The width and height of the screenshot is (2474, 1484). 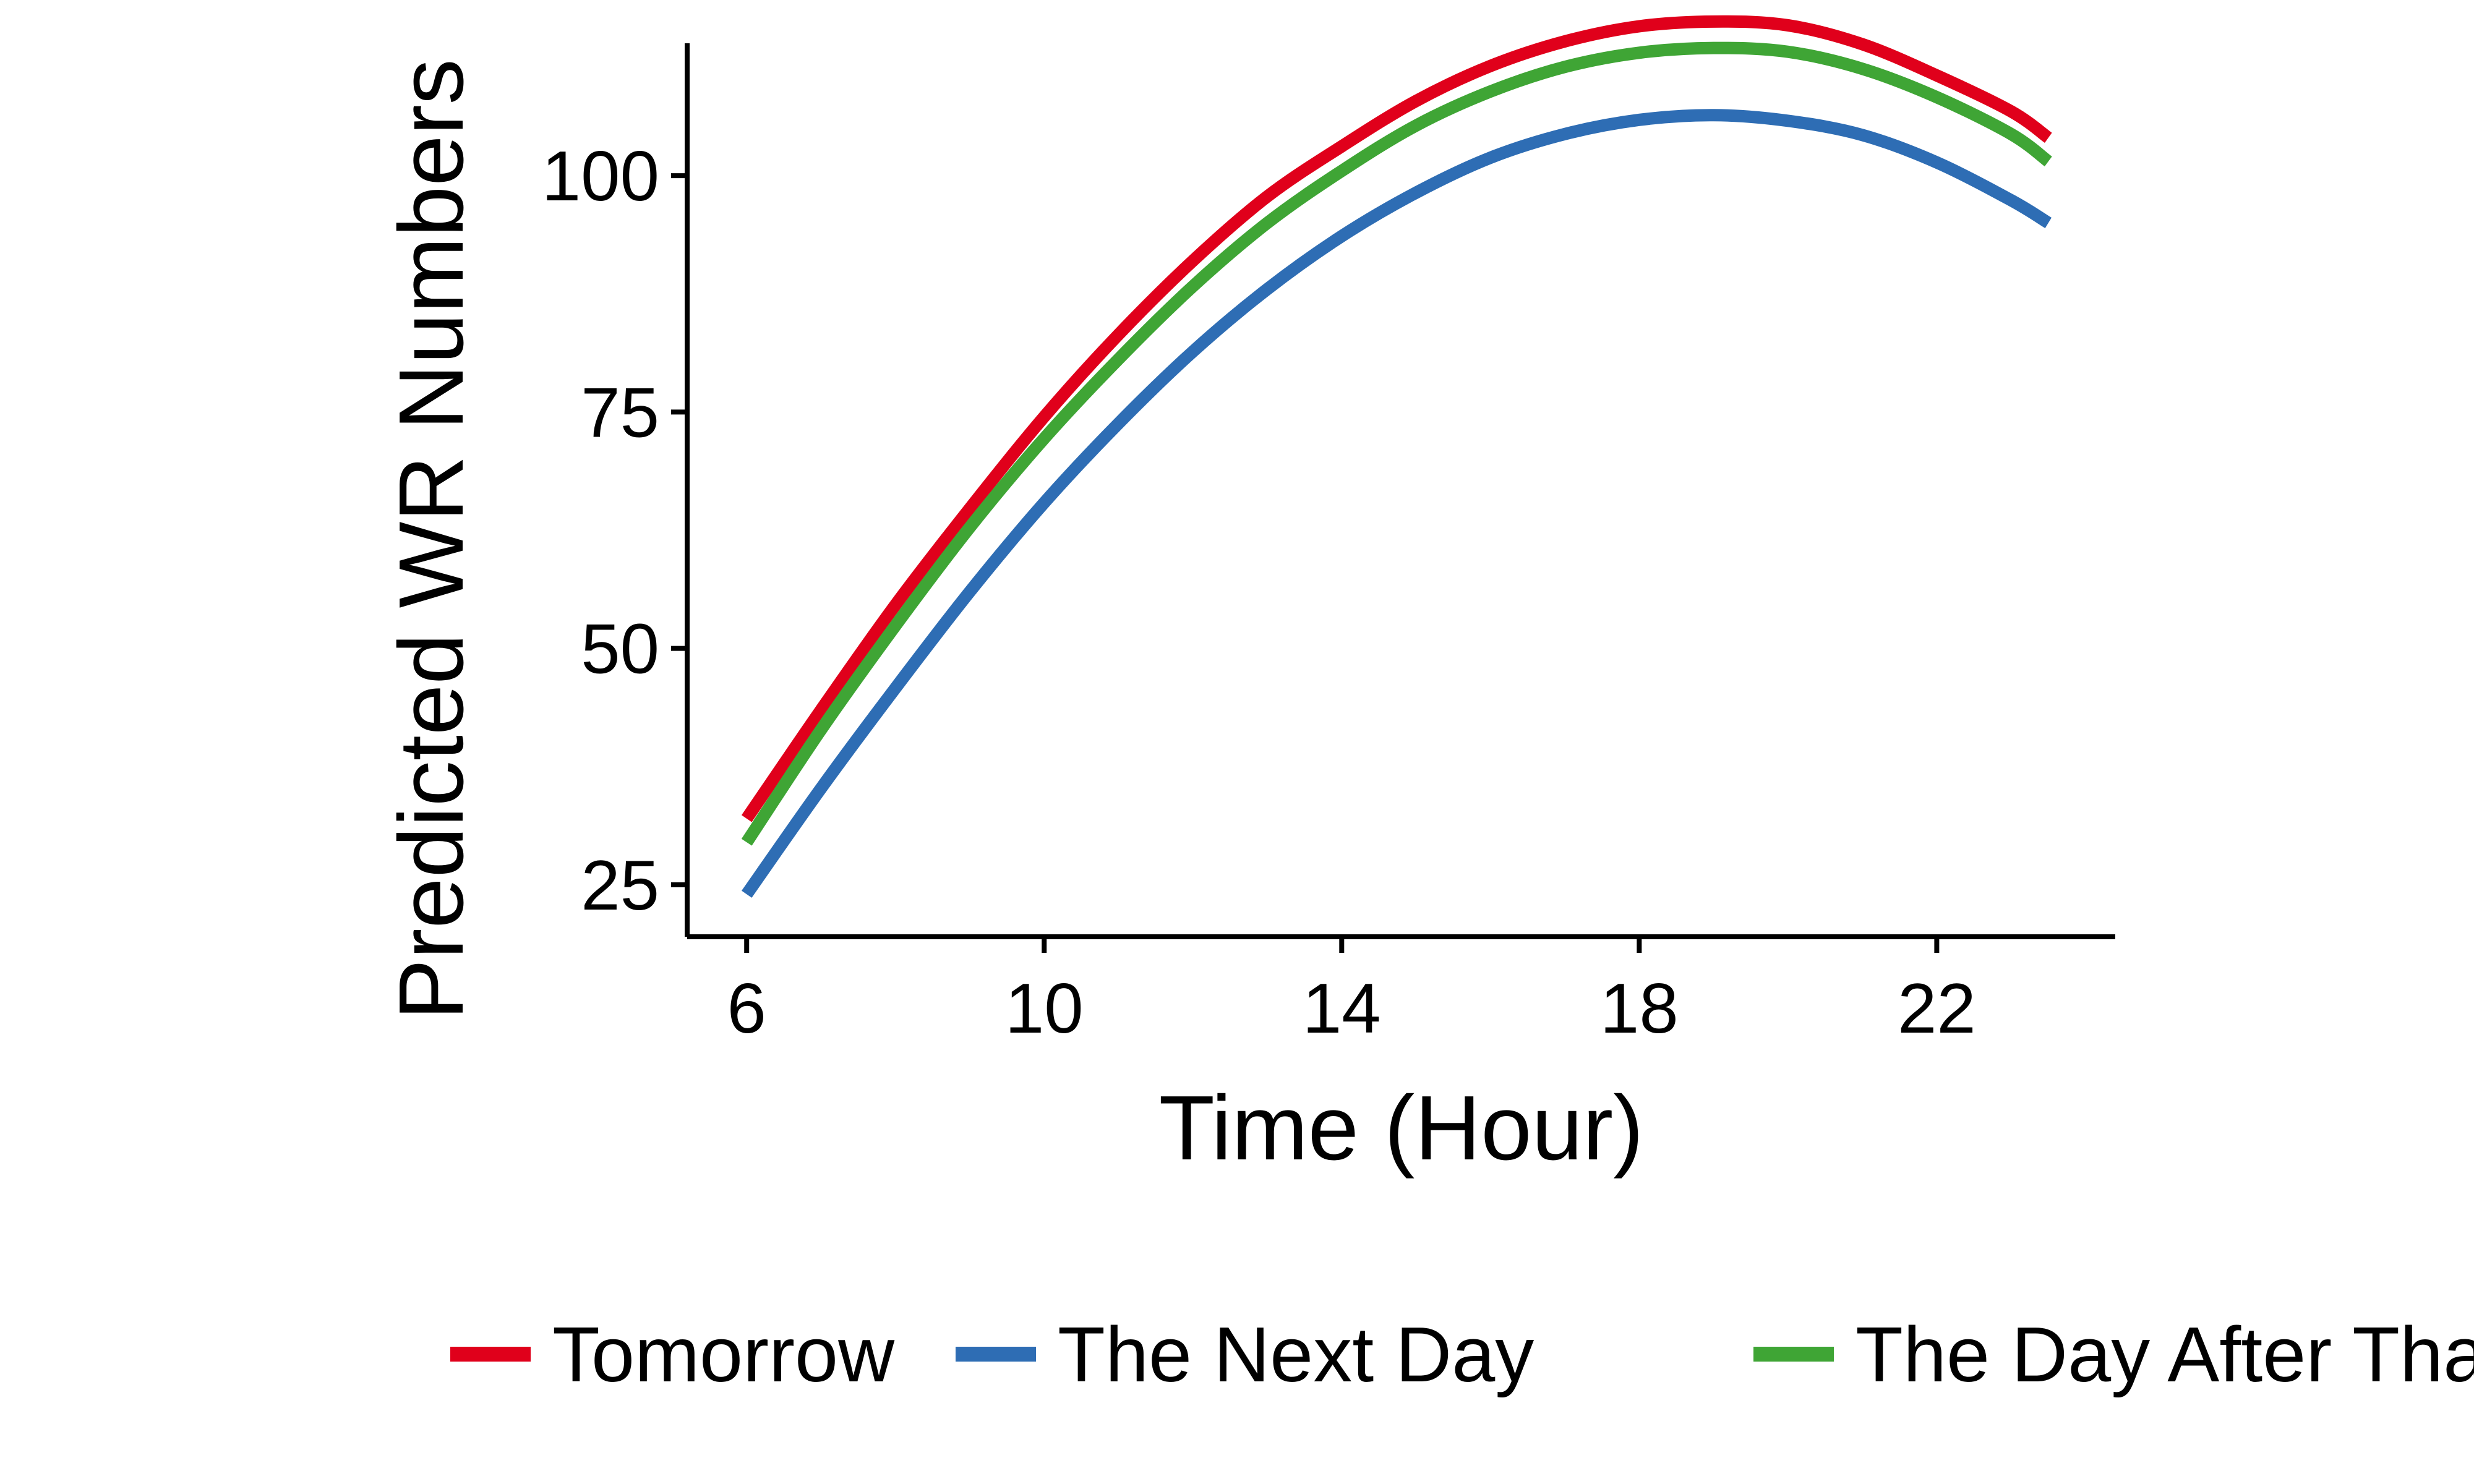 I want to click on x-ticks: 6 10 14 18 22, so click(x=1351, y=992).